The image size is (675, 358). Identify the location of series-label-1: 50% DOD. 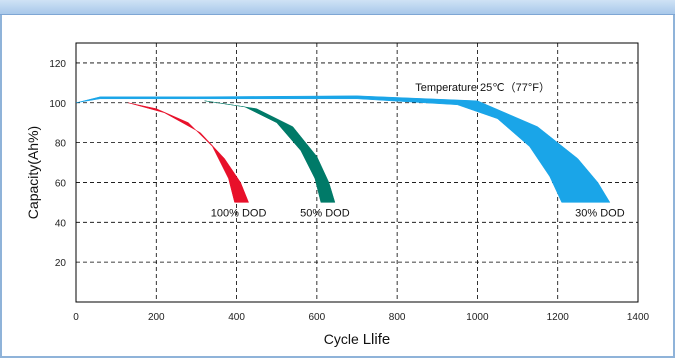
(325, 213).